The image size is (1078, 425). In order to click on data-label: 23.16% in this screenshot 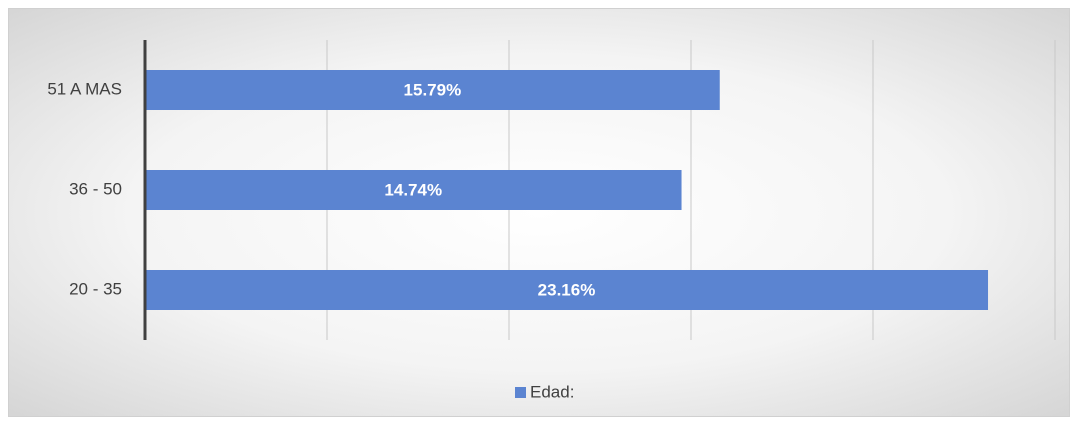, I will do `click(567, 289)`.